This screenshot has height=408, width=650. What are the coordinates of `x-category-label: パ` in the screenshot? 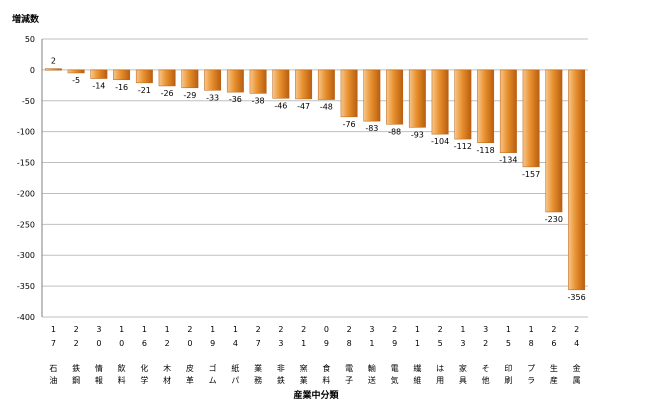 It's located at (235, 380).